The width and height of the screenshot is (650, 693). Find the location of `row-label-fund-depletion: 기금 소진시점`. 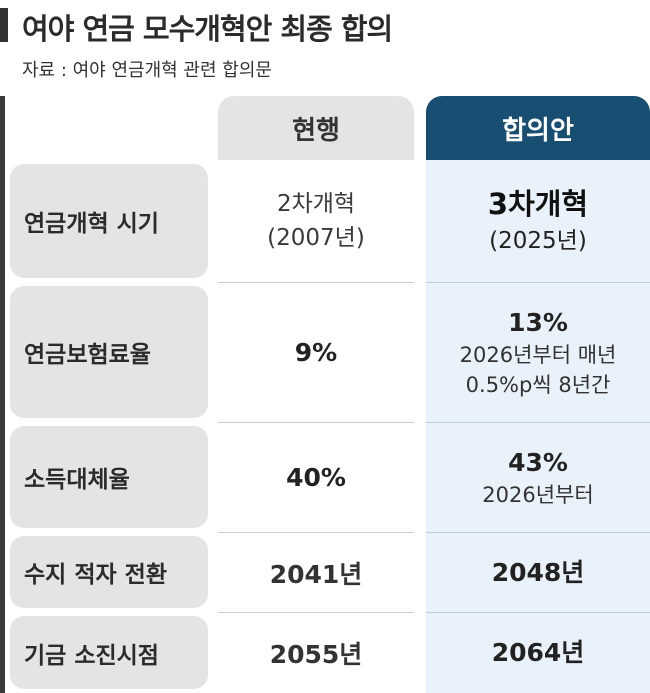

row-label-fund-depletion: 기금 소진시점 is located at coordinates (109, 652).